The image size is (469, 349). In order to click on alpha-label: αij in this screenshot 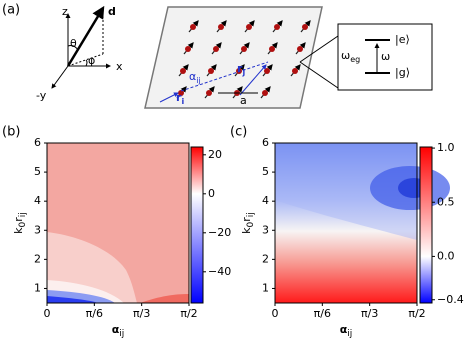, I will do `click(195, 77)`.